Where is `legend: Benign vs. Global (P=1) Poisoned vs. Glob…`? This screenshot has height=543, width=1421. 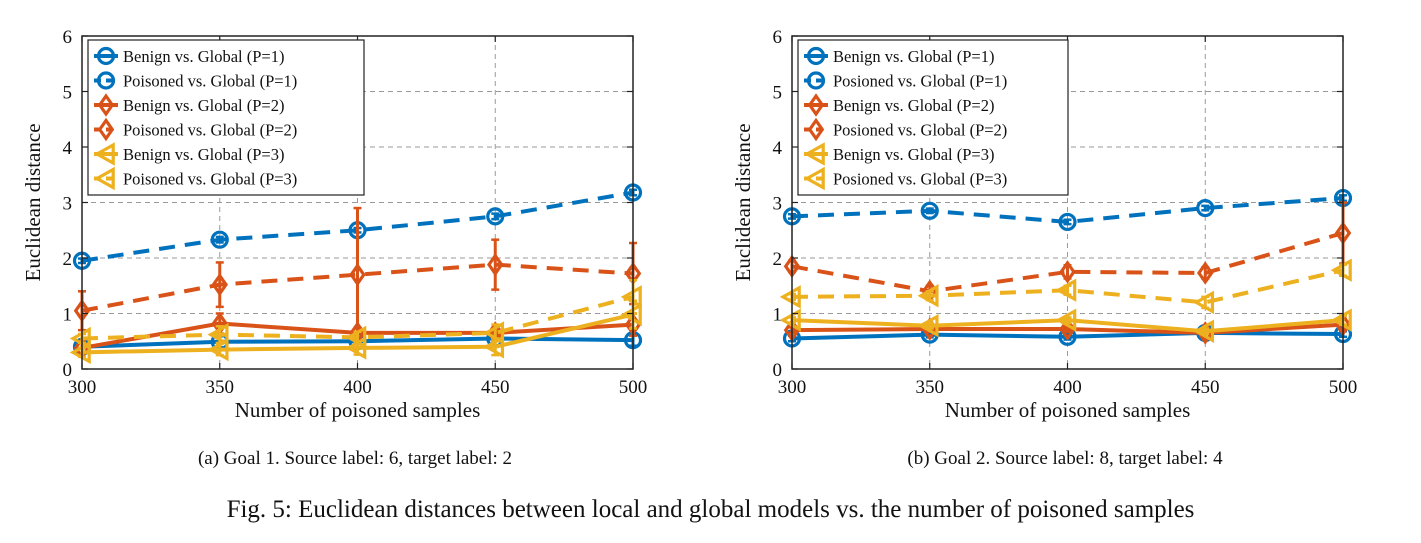
legend: Benign vs. Global (P=1) Poisoned vs. Glob… is located at coordinates (226, 117).